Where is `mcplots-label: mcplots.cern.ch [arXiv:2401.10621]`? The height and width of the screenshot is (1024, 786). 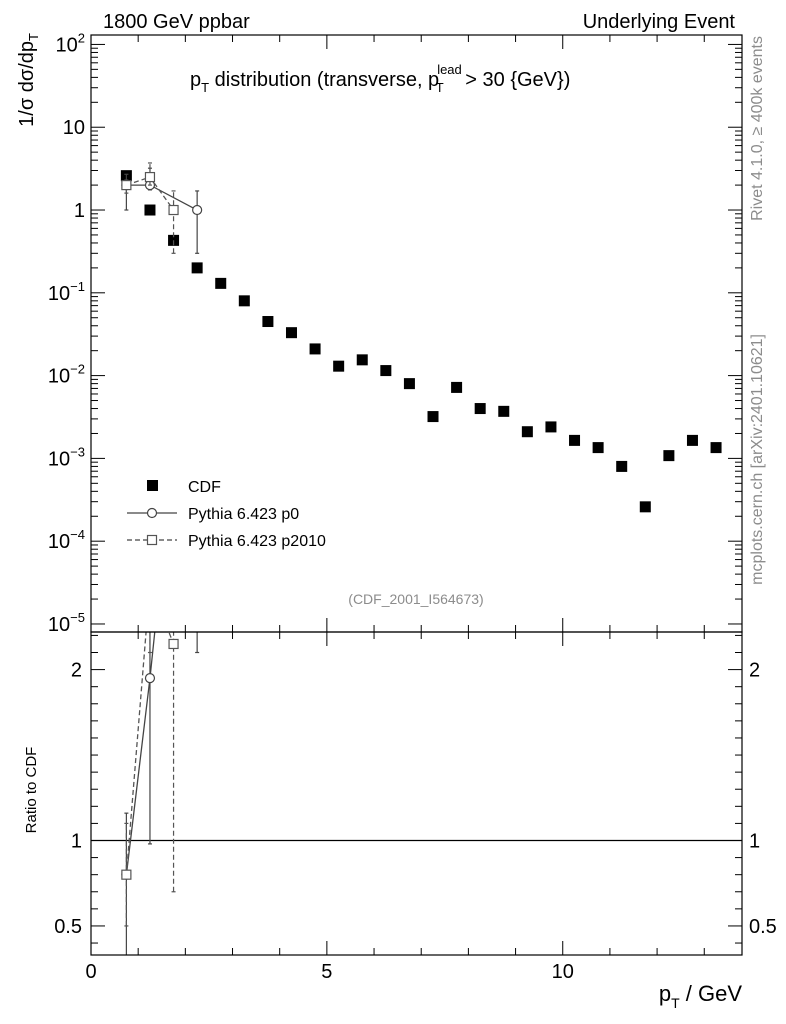
mcplots-label: mcplots.cern.ch [arXiv:2401.10621] is located at coordinates (757, 459).